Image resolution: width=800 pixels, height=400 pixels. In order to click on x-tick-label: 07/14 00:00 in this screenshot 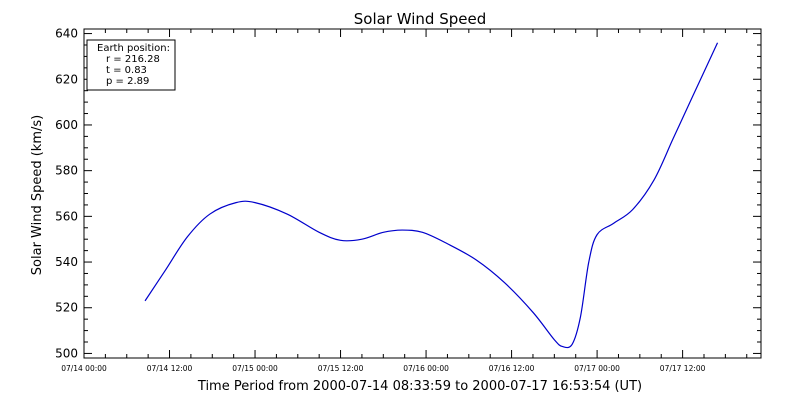, I will do `click(84, 368)`.